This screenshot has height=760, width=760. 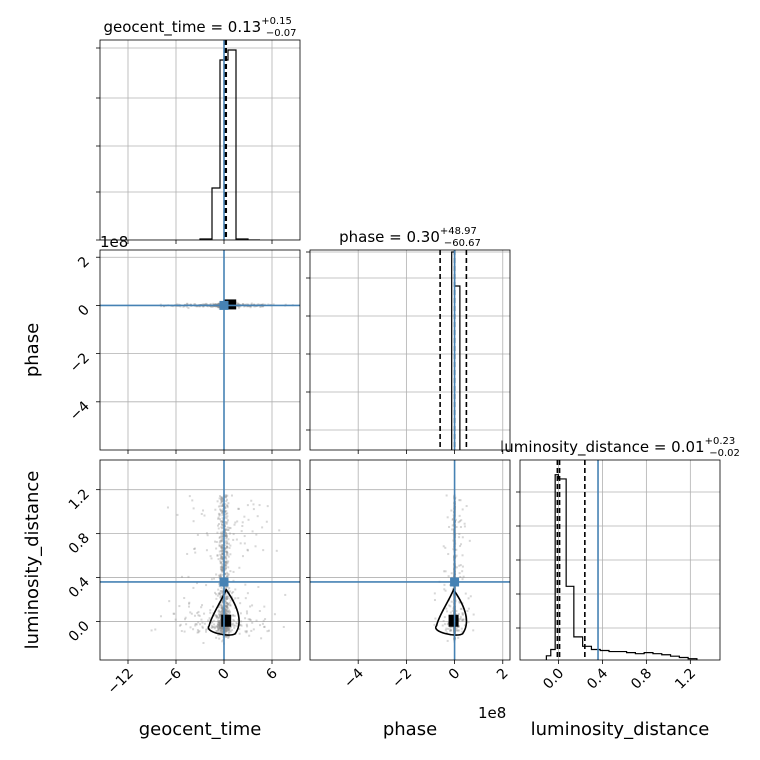 I want to click on diag-panel-phase, so click(x=410, y=350).